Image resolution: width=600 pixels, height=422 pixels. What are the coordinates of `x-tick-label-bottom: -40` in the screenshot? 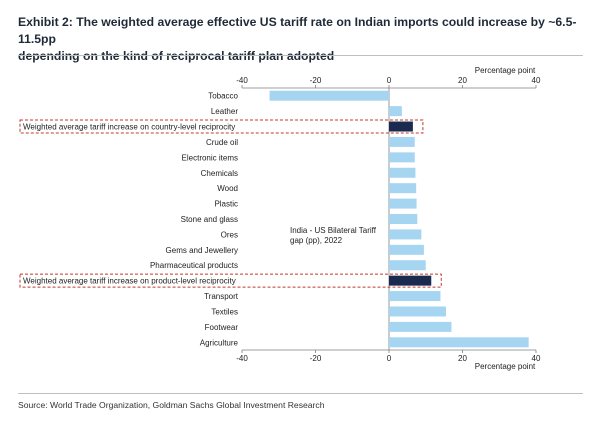 It's located at (242, 358).